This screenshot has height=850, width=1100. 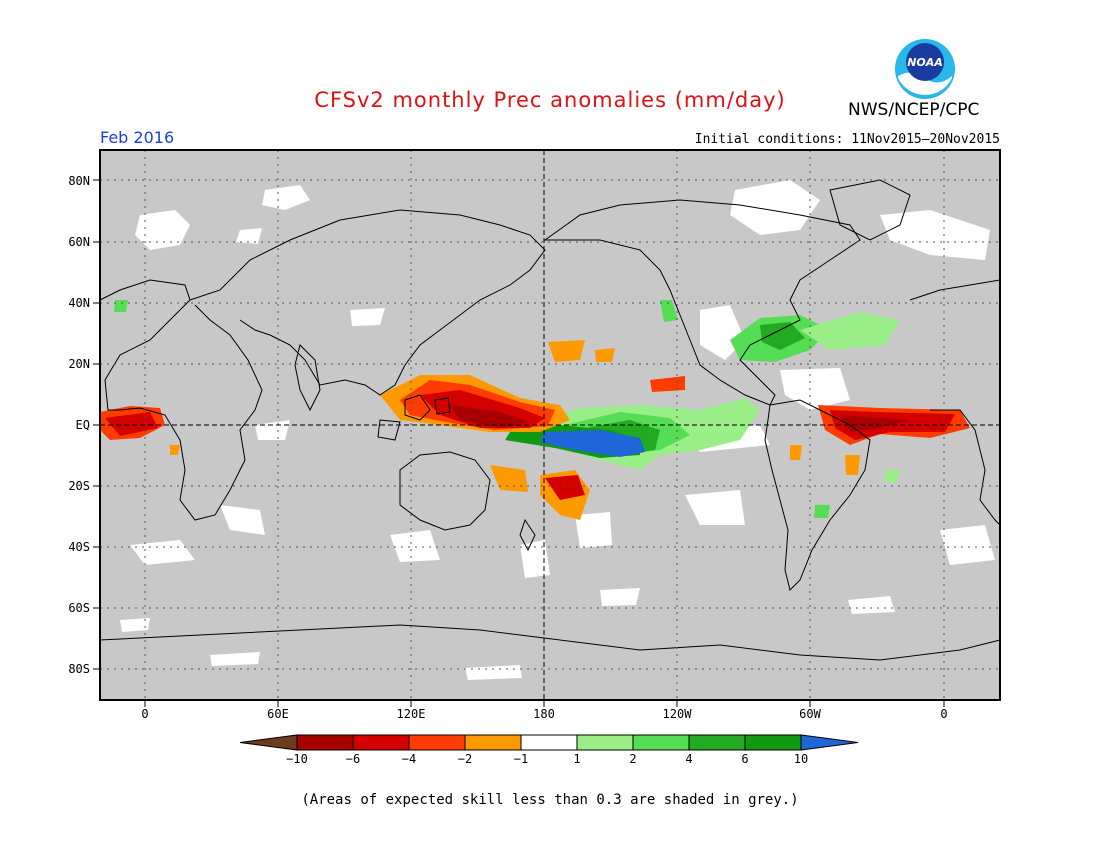 I want to click on legend-tick-label: 6, so click(x=744, y=759).